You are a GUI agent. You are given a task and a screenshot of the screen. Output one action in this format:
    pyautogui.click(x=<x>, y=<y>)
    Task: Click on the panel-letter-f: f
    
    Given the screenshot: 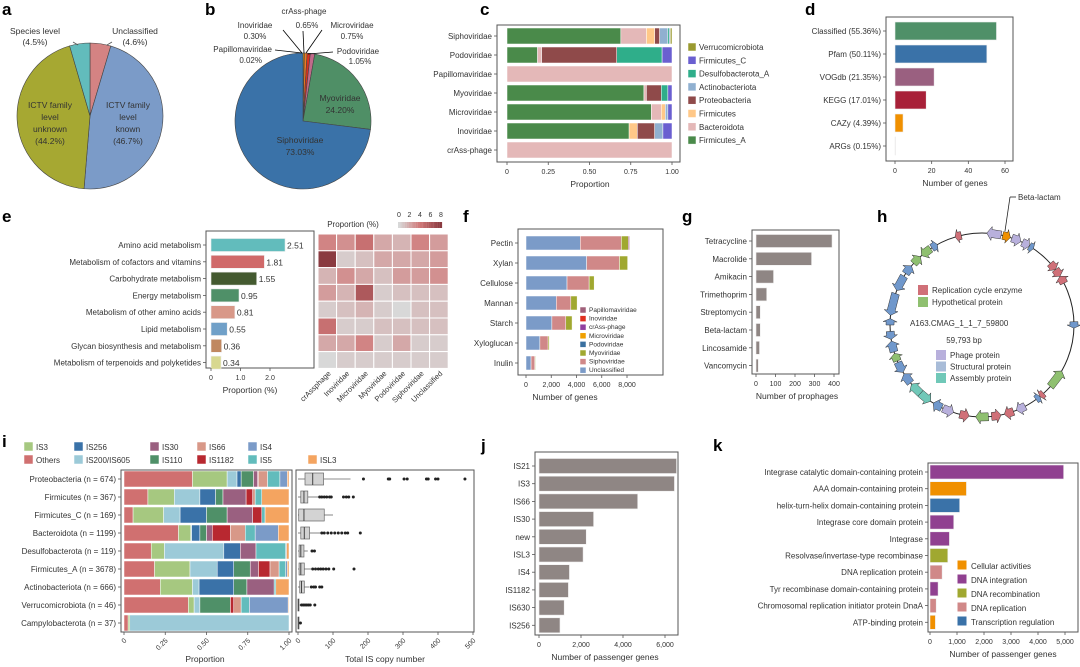 What is the action you would take?
    pyautogui.click(x=466, y=216)
    